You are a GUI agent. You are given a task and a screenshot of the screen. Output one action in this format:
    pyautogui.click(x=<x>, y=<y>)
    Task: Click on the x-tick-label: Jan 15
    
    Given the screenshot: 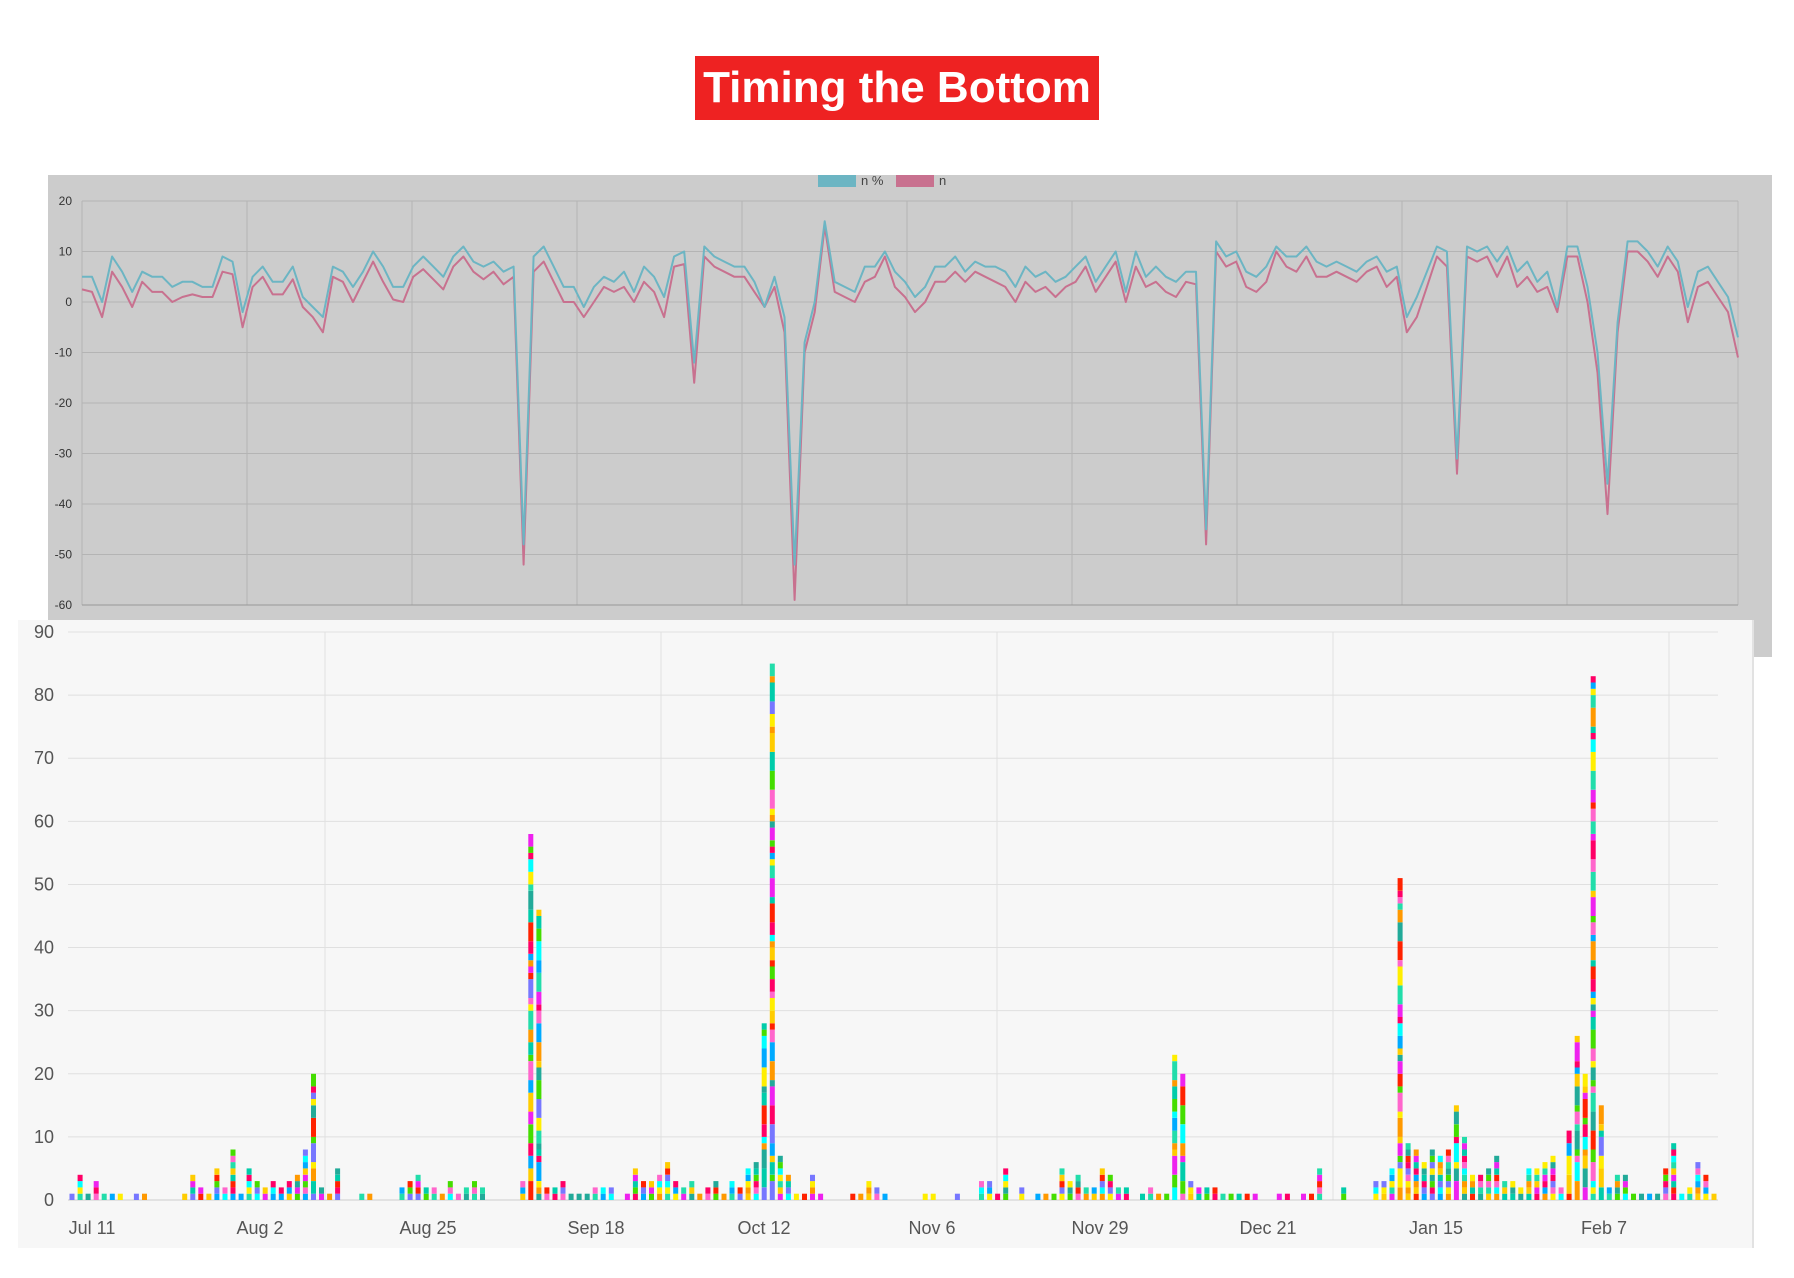 What is the action you would take?
    pyautogui.click(x=1436, y=1228)
    